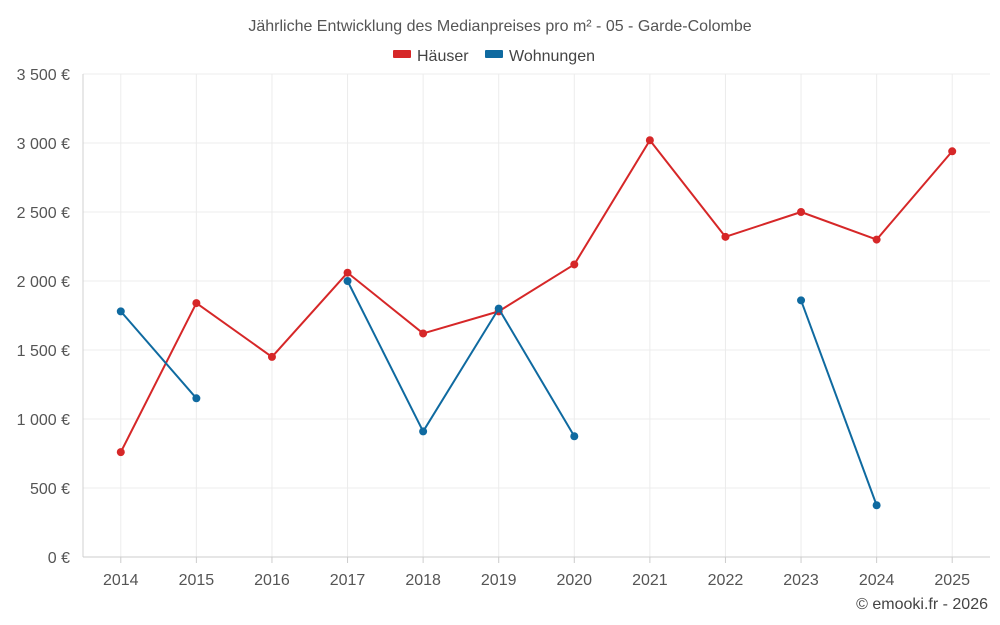 This screenshot has width=1000, height=625. What do you see at coordinates (196, 303) in the screenshot?
I see `data-point-haeuser-2015` at bounding box center [196, 303].